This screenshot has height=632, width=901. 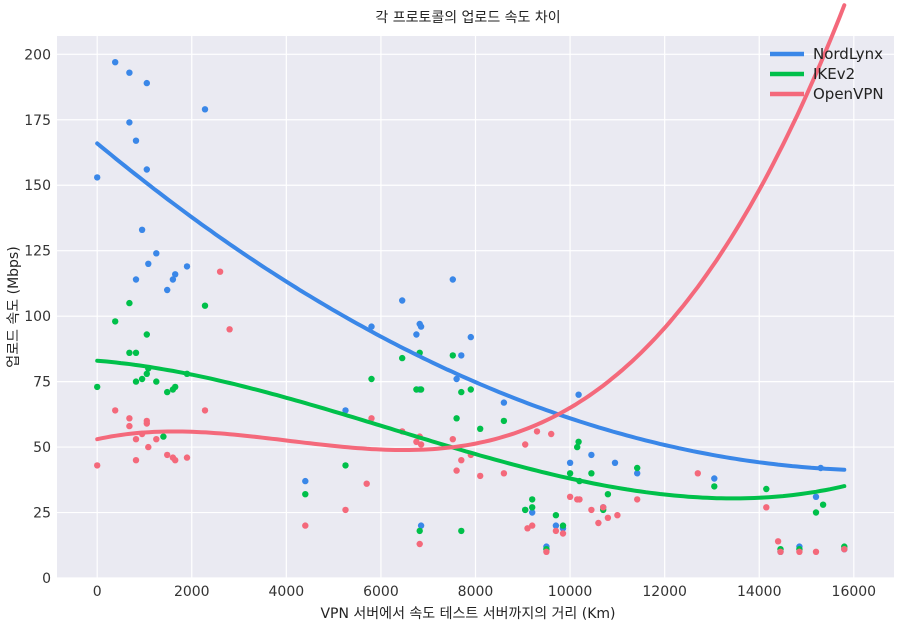 What do you see at coordinates (476, 592) in the screenshot?
I see `x-tick-label: 8000` at bounding box center [476, 592].